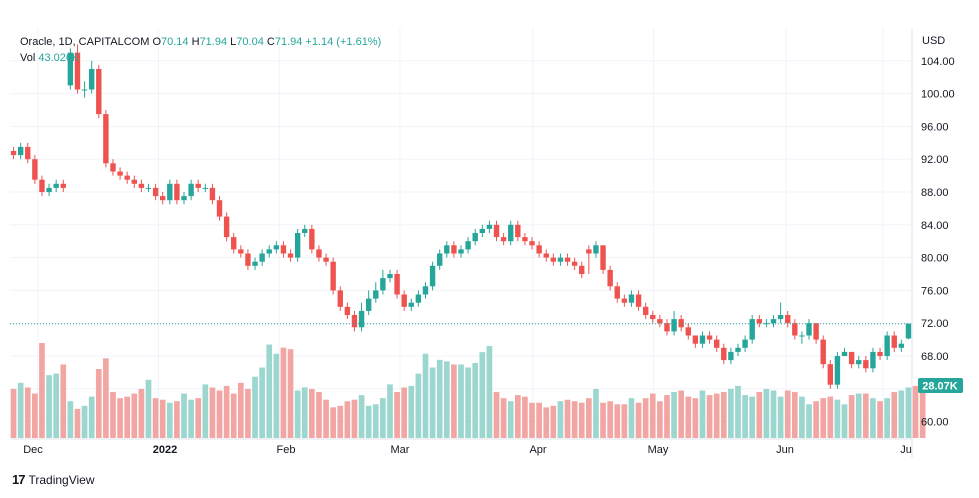  What do you see at coordinates (400, 450) in the screenshot?
I see `x-tick-label: Mar` at bounding box center [400, 450].